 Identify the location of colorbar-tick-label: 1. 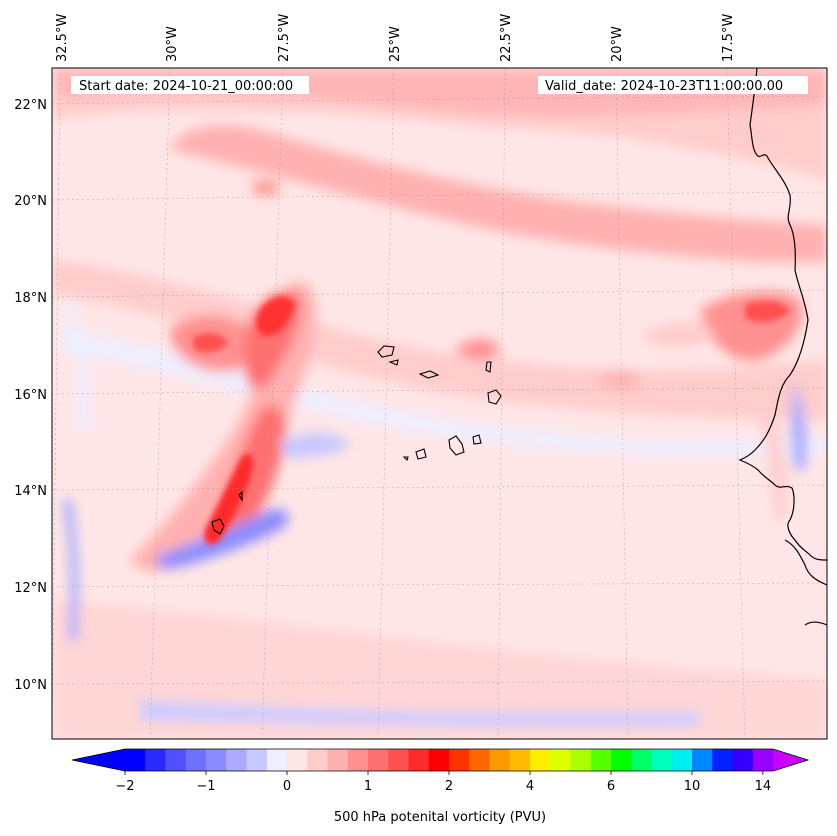
(368, 786).